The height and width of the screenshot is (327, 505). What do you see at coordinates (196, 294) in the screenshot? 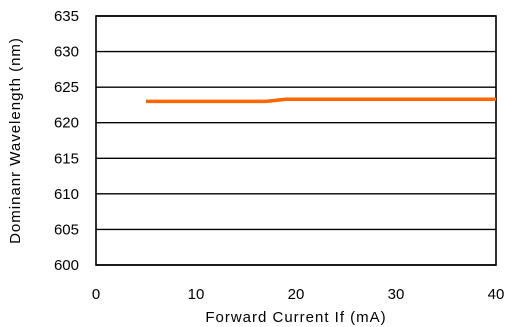
I see `x-tick-label: 10` at bounding box center [196, 294].